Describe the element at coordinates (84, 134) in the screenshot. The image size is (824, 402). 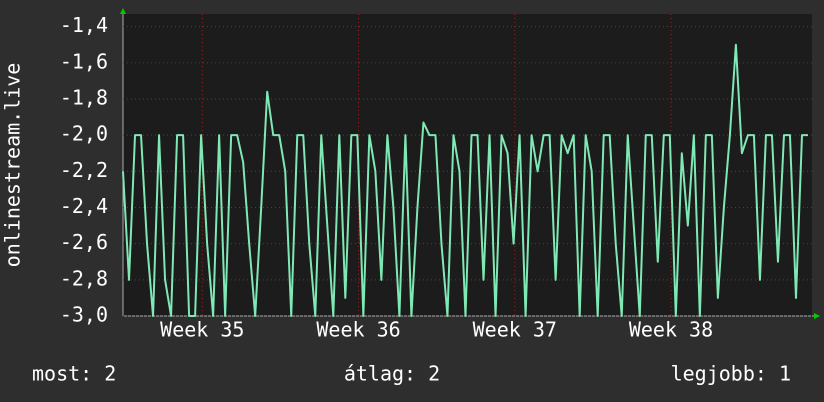
I see `y-tick-label: -2,0` at that location.